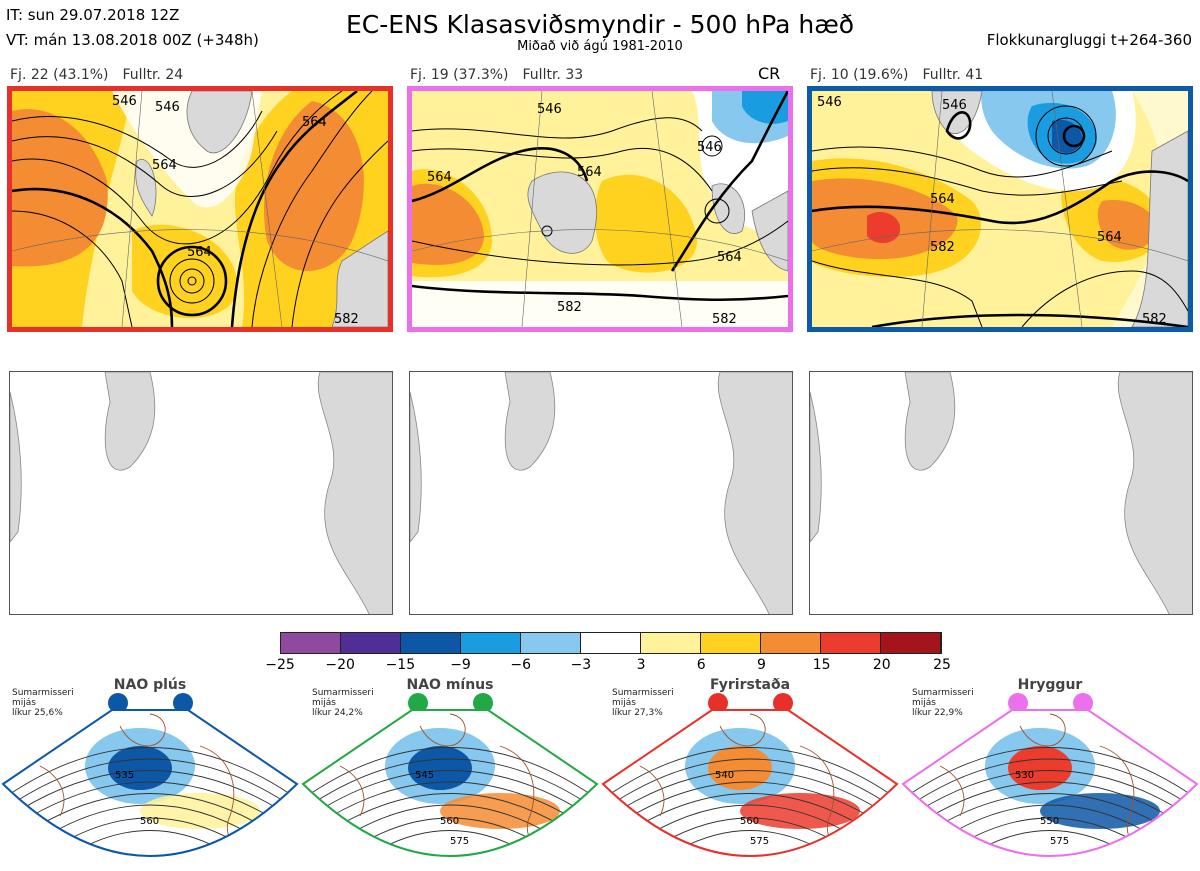 This screenshot has height=871, width=1200. I want to click on colorbar, so click(611, 643).